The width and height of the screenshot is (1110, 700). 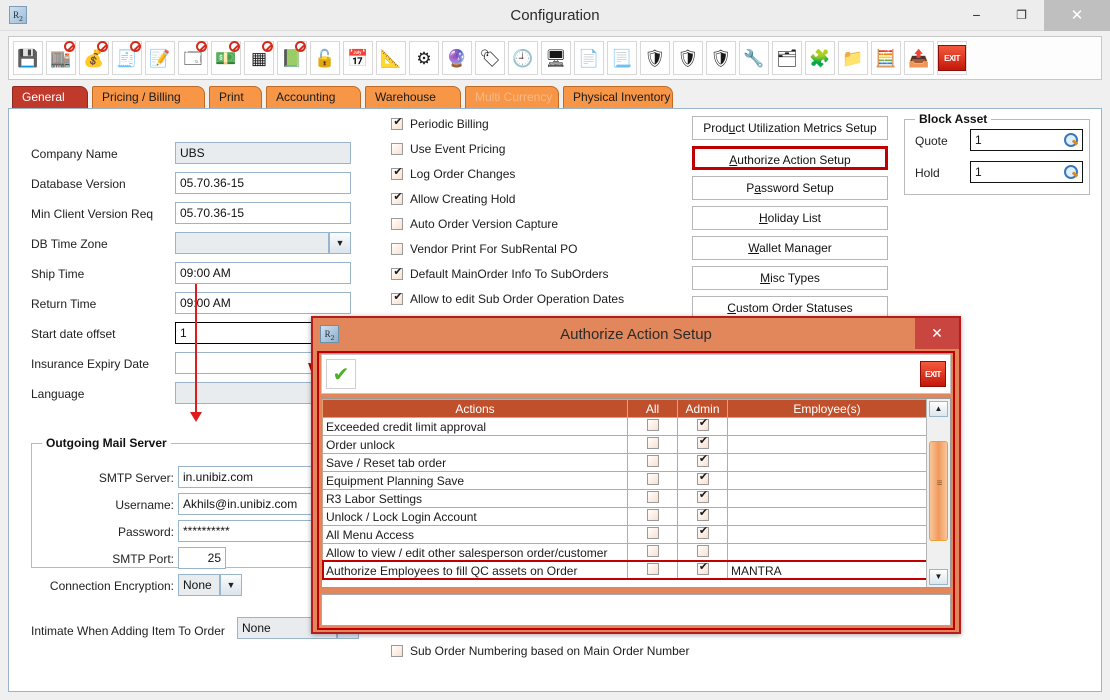 I want to click on button-password-setup: Password Setup, so click(x=790, y=188).